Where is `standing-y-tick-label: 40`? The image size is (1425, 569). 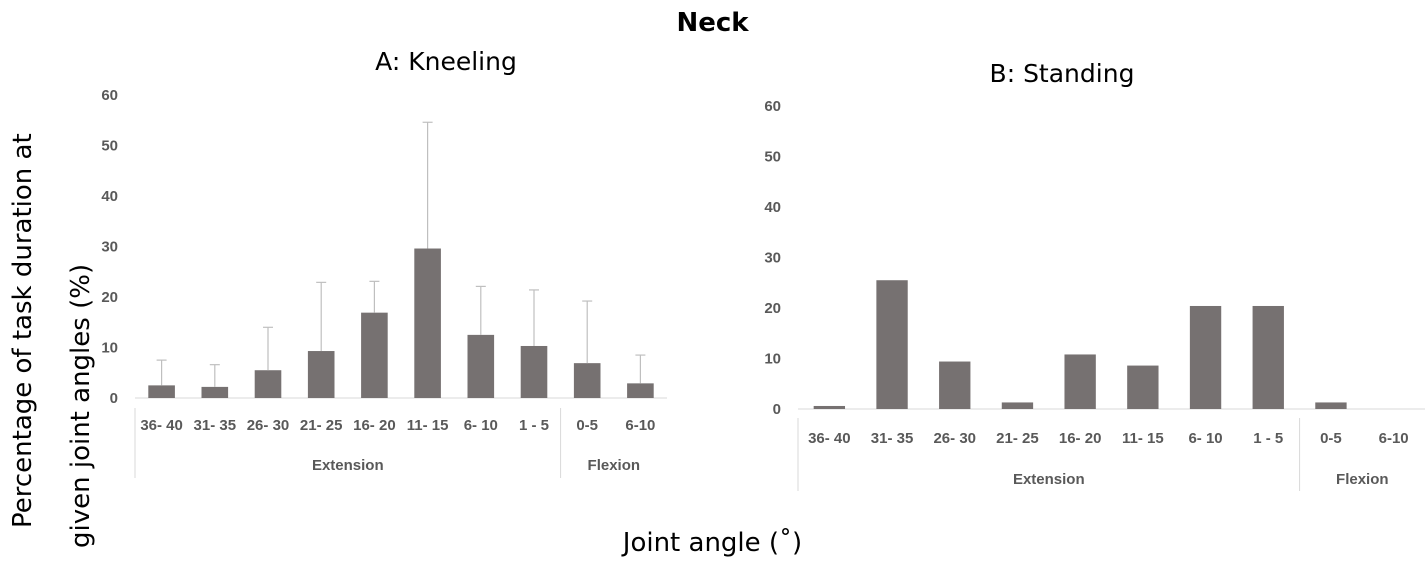 standing-y-tick-label: 40 is located at coordinates (772, 207).